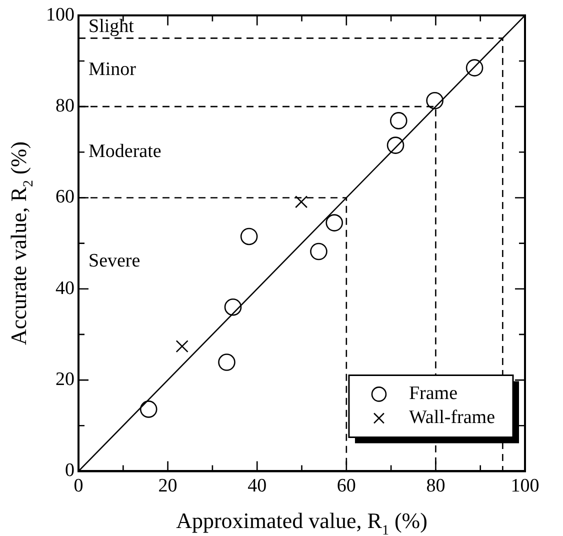 This screenshot has height=536, width=563. I want to click on y-axis-title: Accurate value, R2 (%), so click(21, 243).